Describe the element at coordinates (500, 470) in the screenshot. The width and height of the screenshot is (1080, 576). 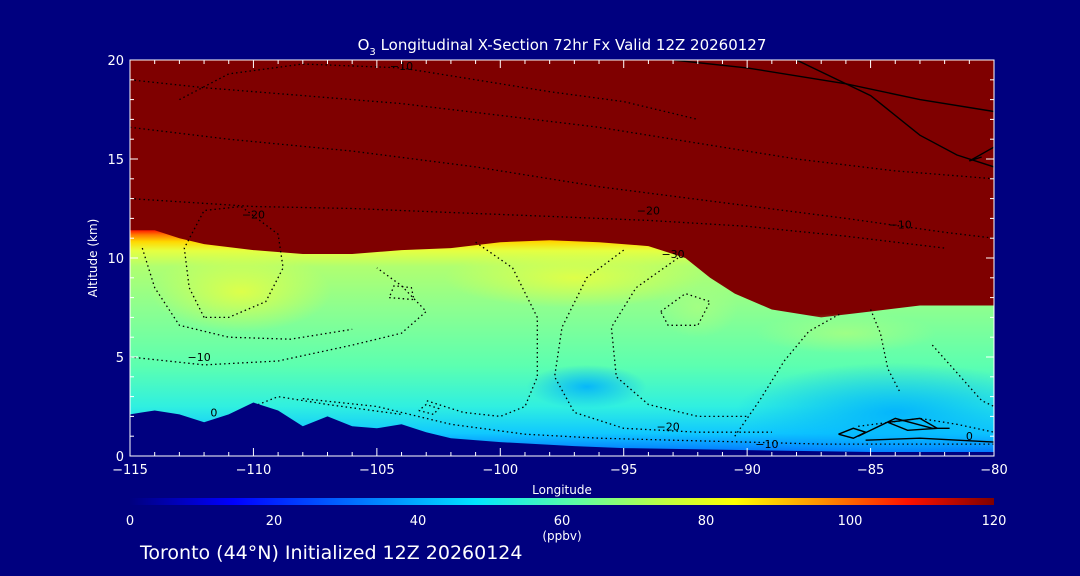
I see `x-tick-label: −100` at that location.